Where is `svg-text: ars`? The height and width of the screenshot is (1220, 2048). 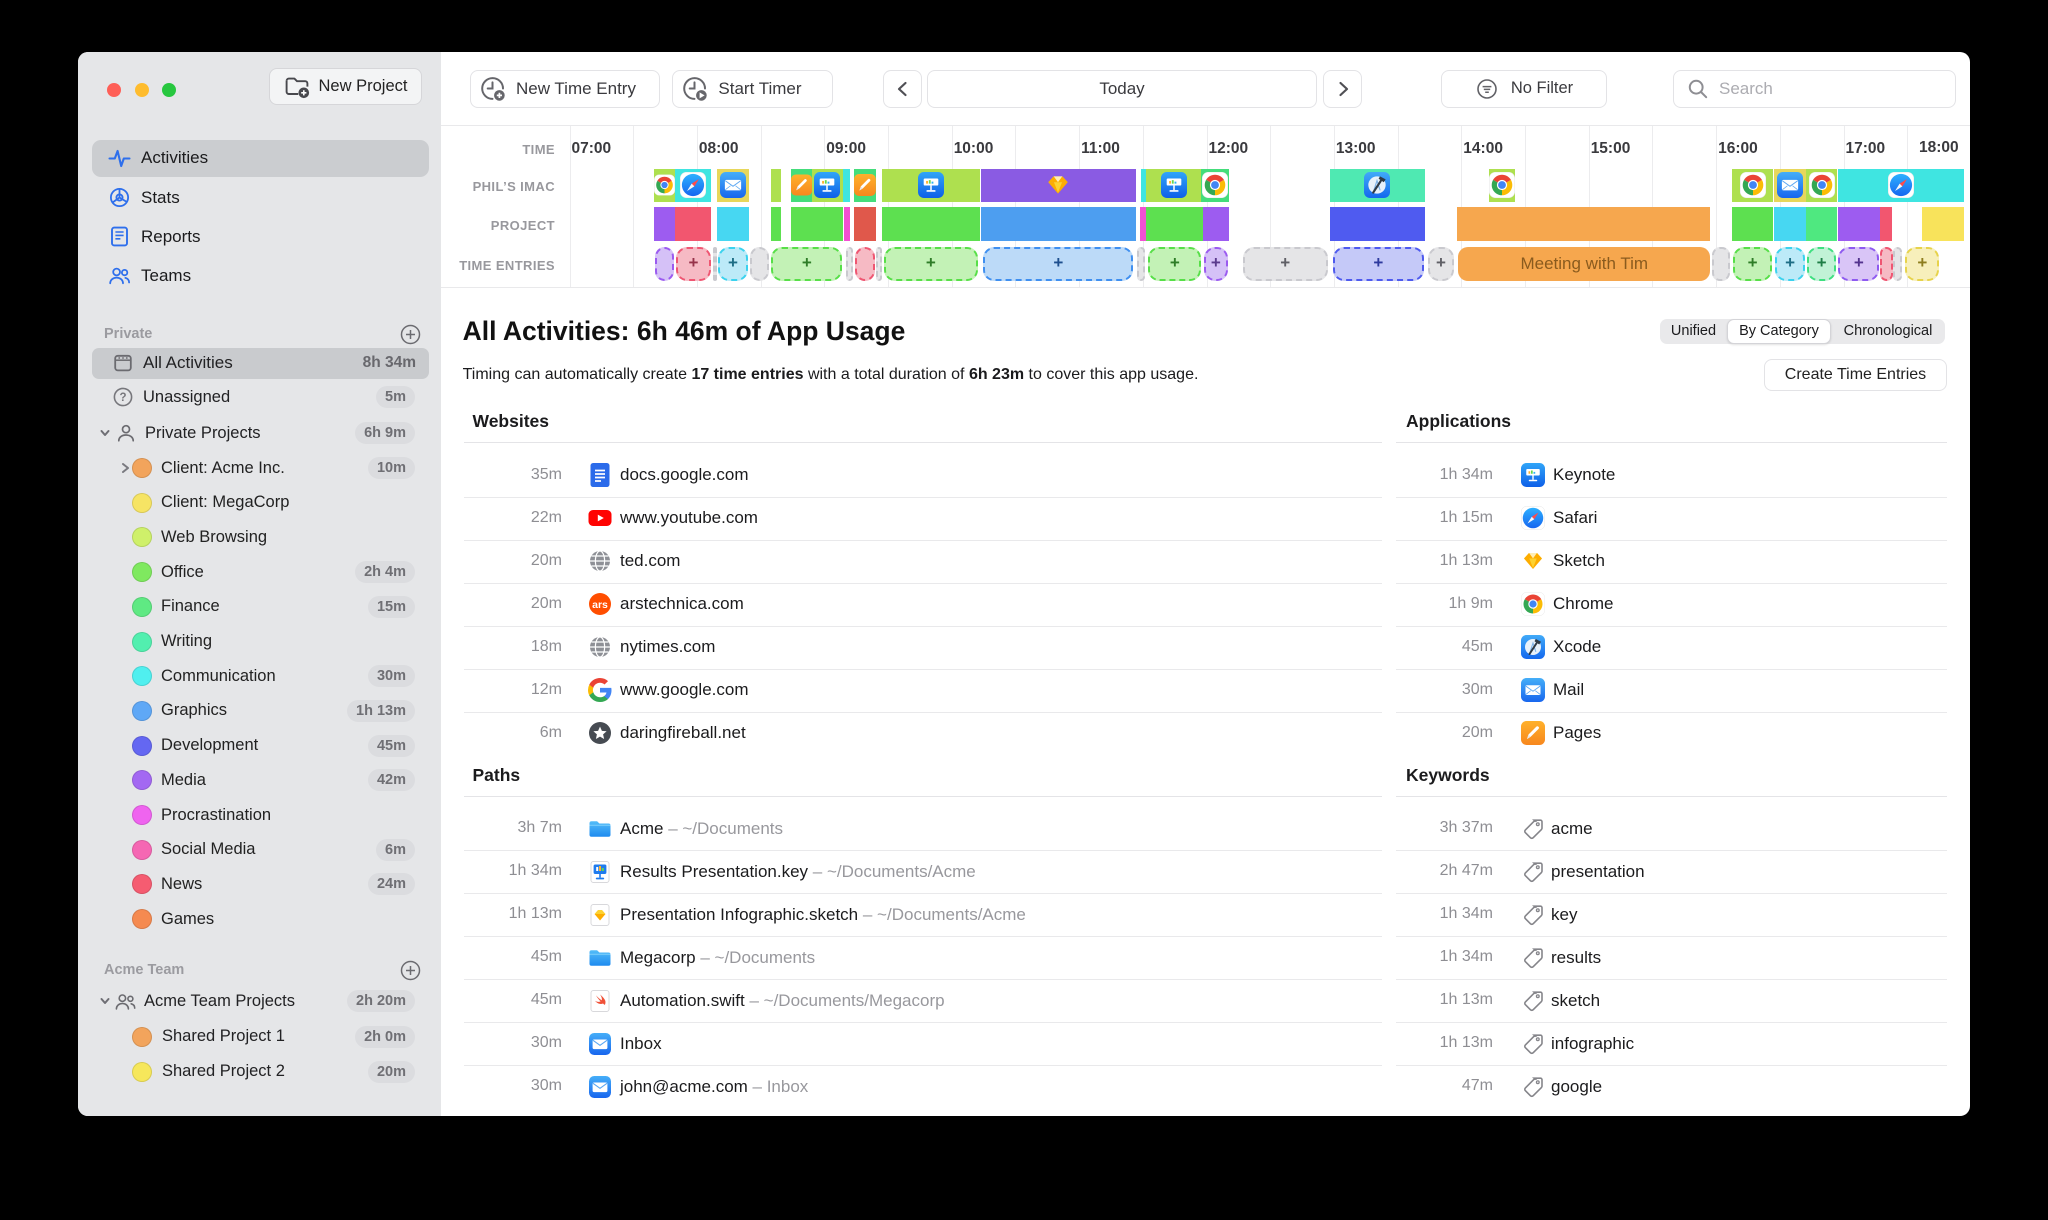
svg-text: ars is located at coordinates (600, 605).